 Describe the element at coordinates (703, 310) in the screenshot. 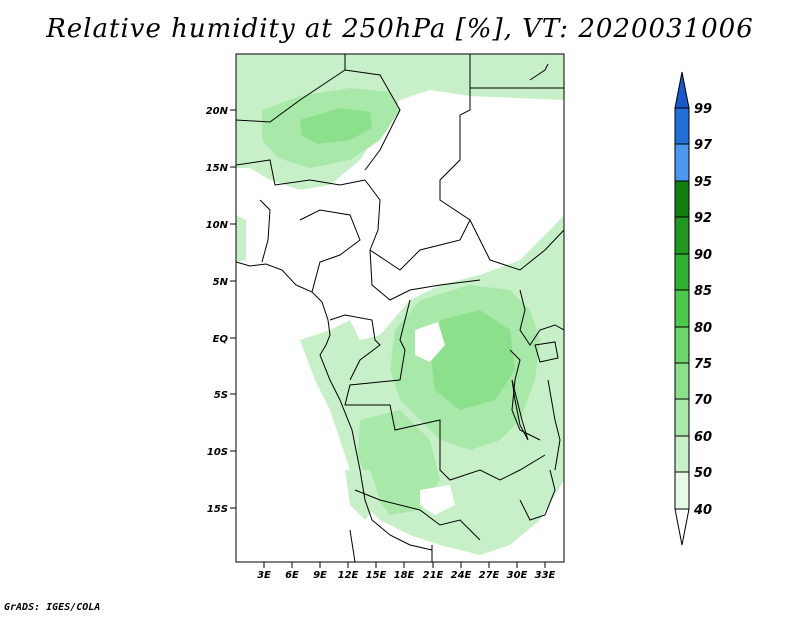

I see `colorbar-labels: 99 97 95 92 90 85 80 75 70 60 50 40` at that location.